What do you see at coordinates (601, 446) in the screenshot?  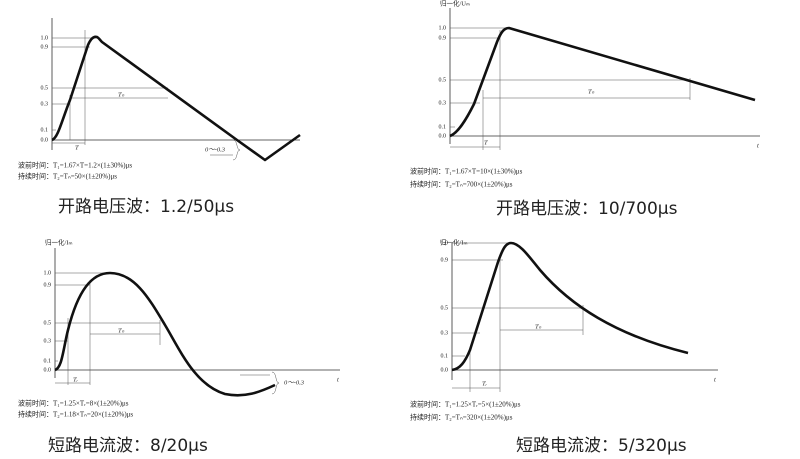 I see `caption: 短路电流波：5/320μs` at bounding box center [601, 446].